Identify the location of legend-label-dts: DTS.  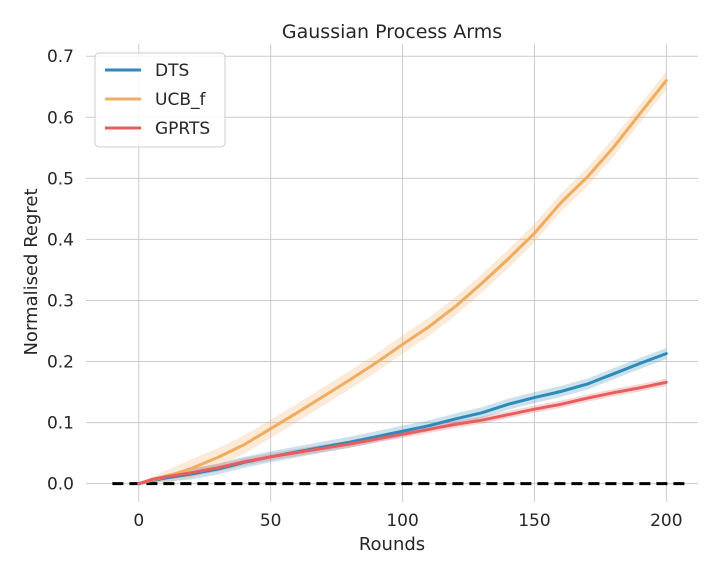
(172, 71).